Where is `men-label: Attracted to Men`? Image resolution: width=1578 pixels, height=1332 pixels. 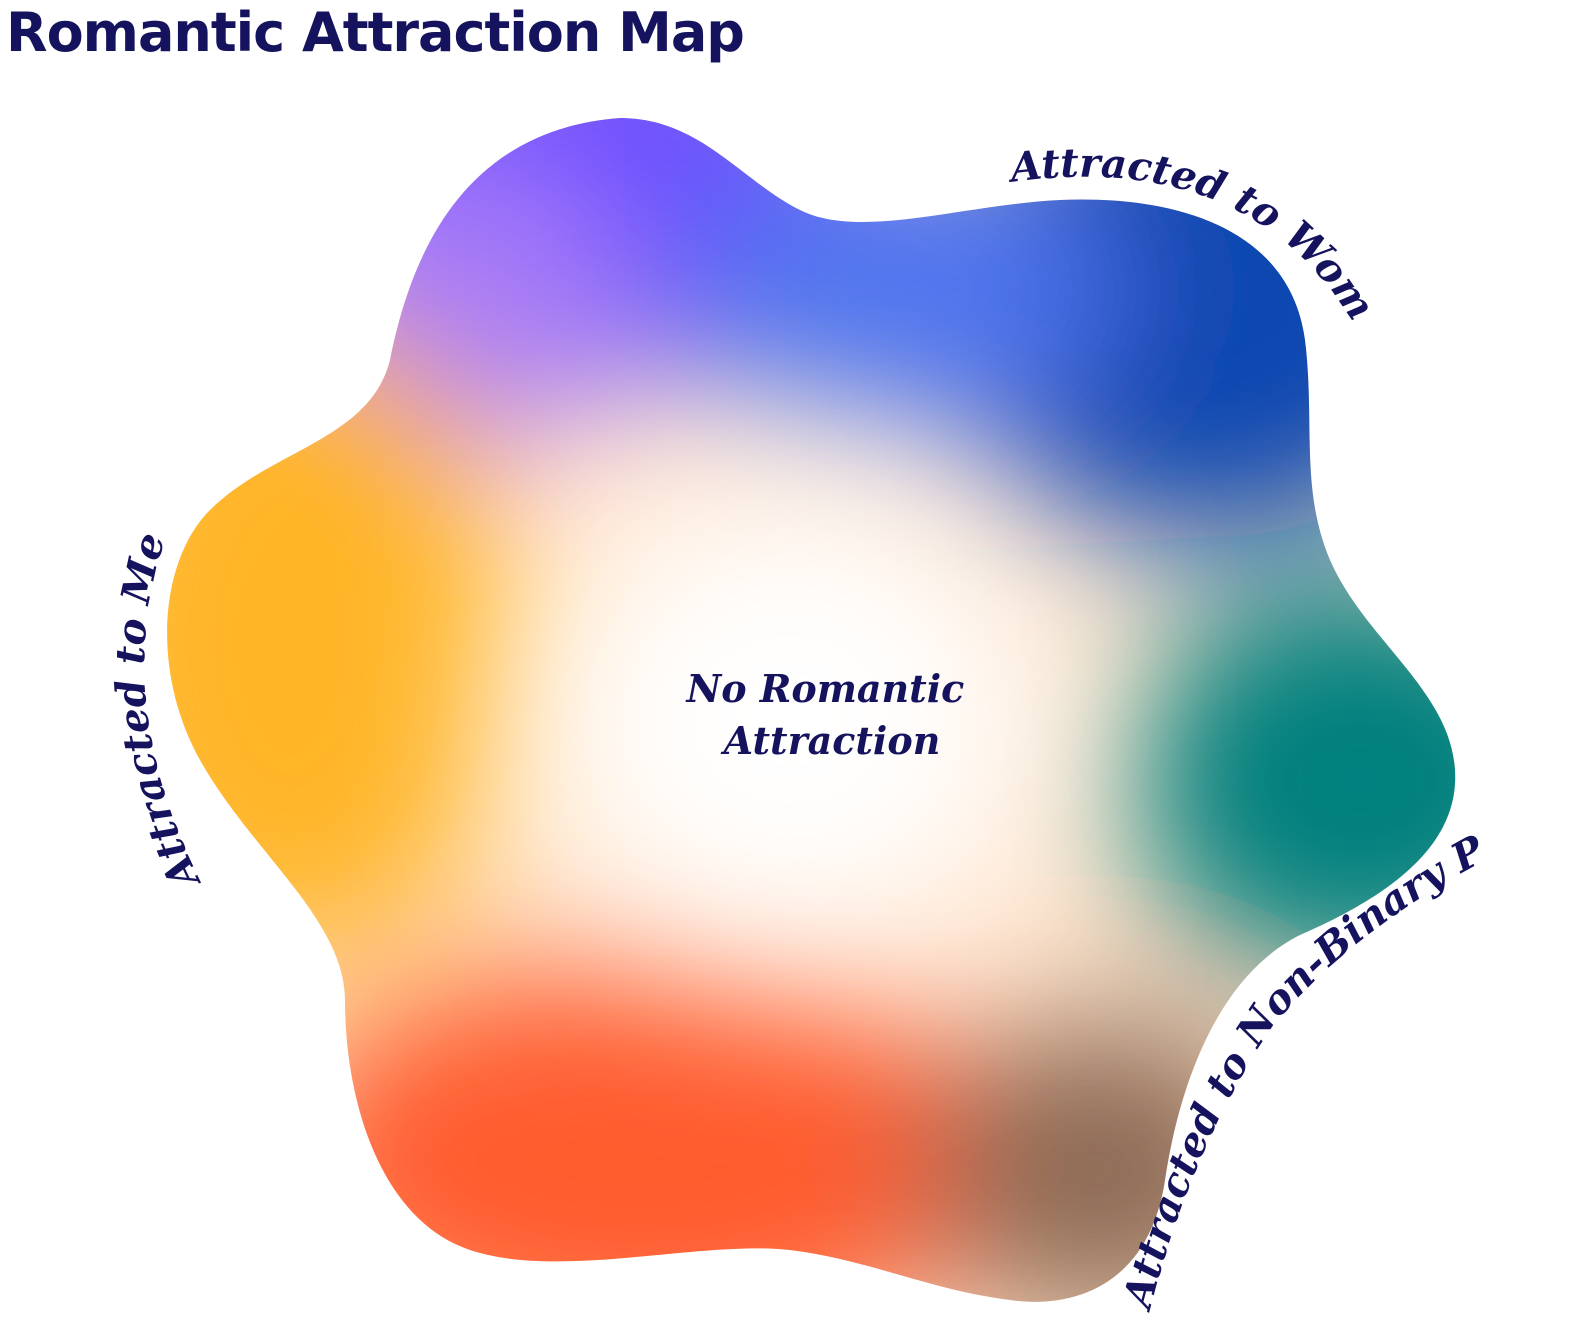
men-label: Attracted to Men is located at coordinates (105, 449).